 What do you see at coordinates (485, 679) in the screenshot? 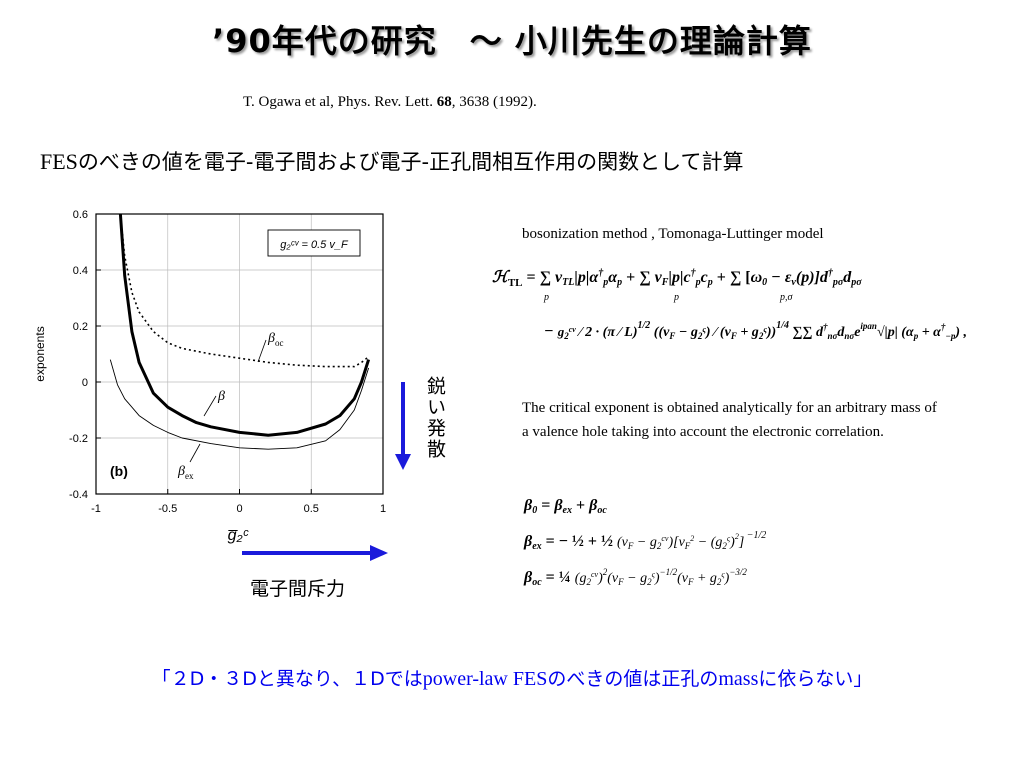
I see `conclusion-part-2: power-law FES` at bounding box center [485, 679].